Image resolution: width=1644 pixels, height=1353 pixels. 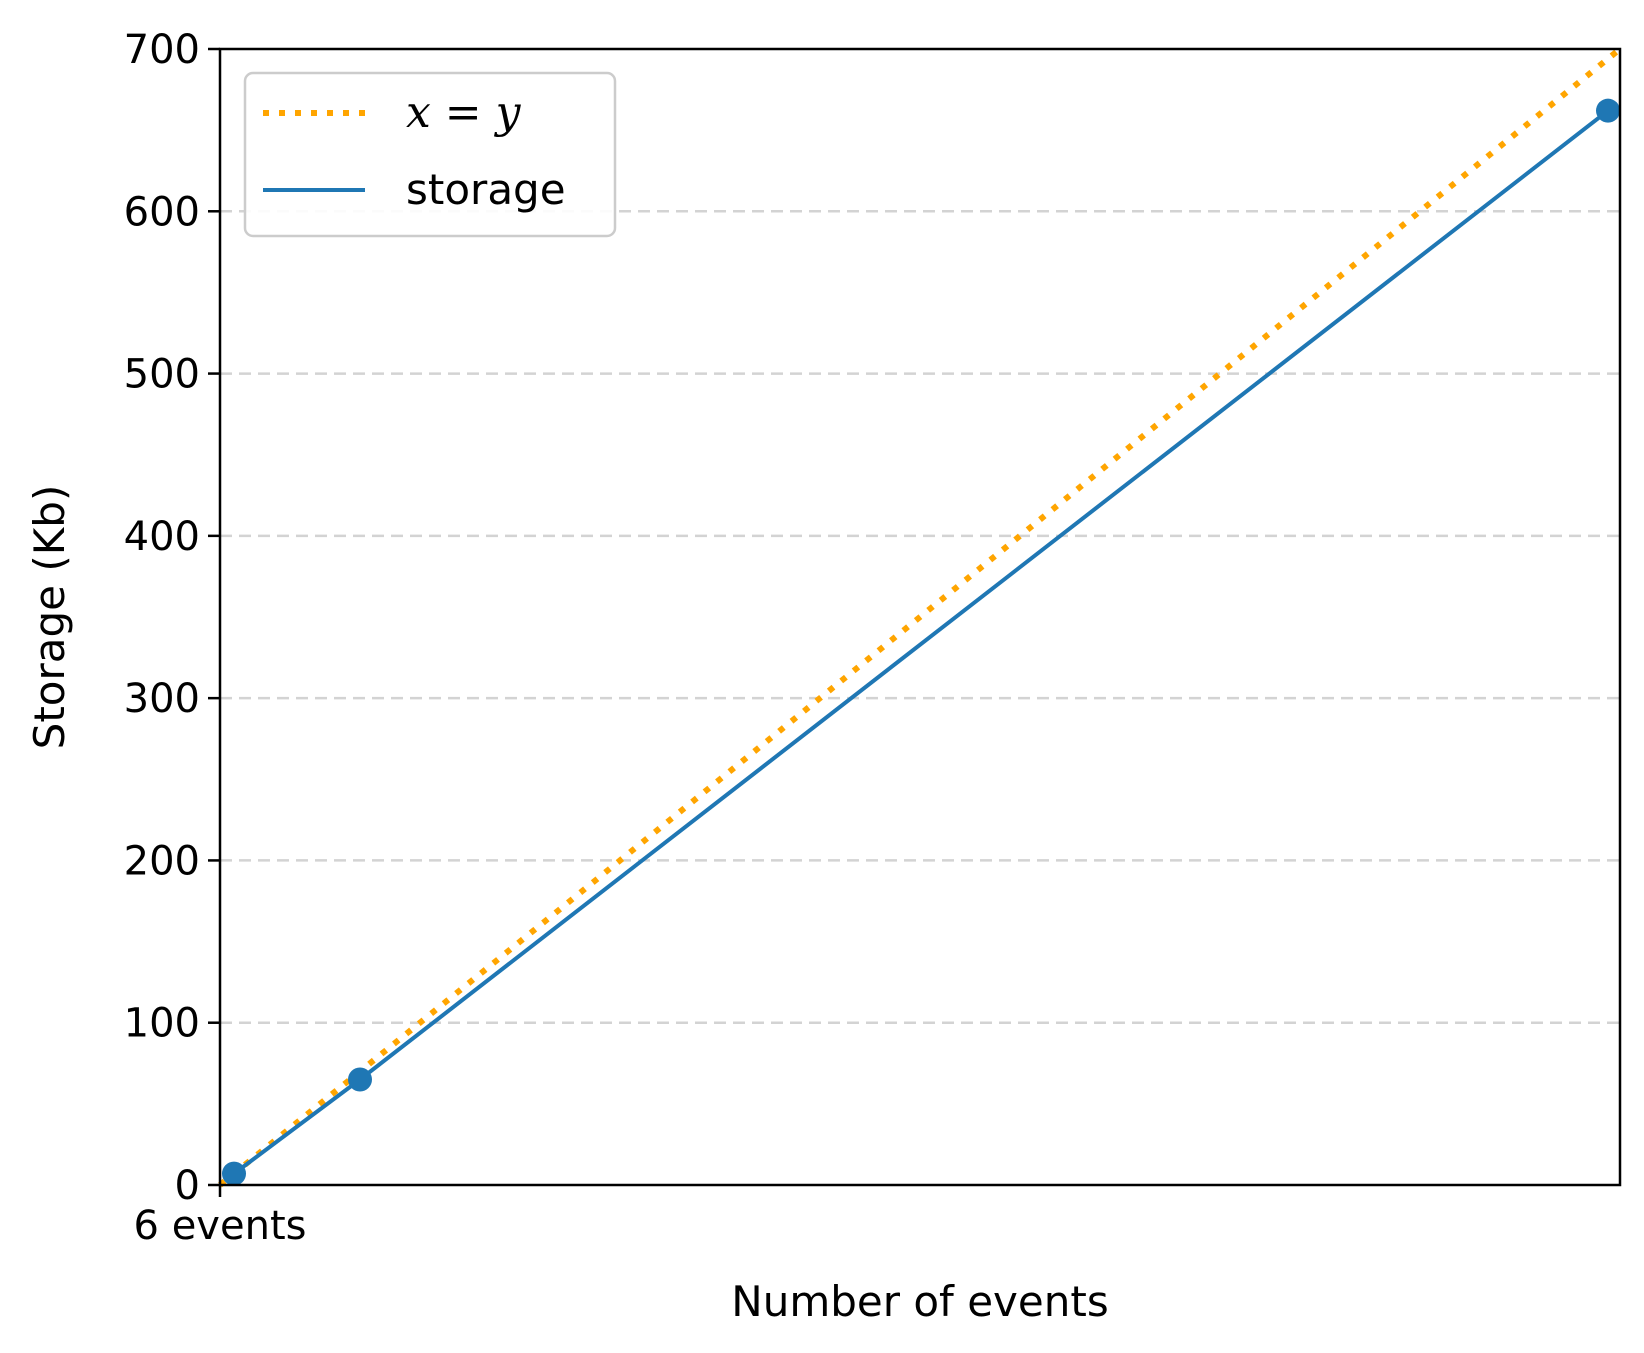 I want to click on x-axis-ticks: 6 events, so click(x=220, y=1217).